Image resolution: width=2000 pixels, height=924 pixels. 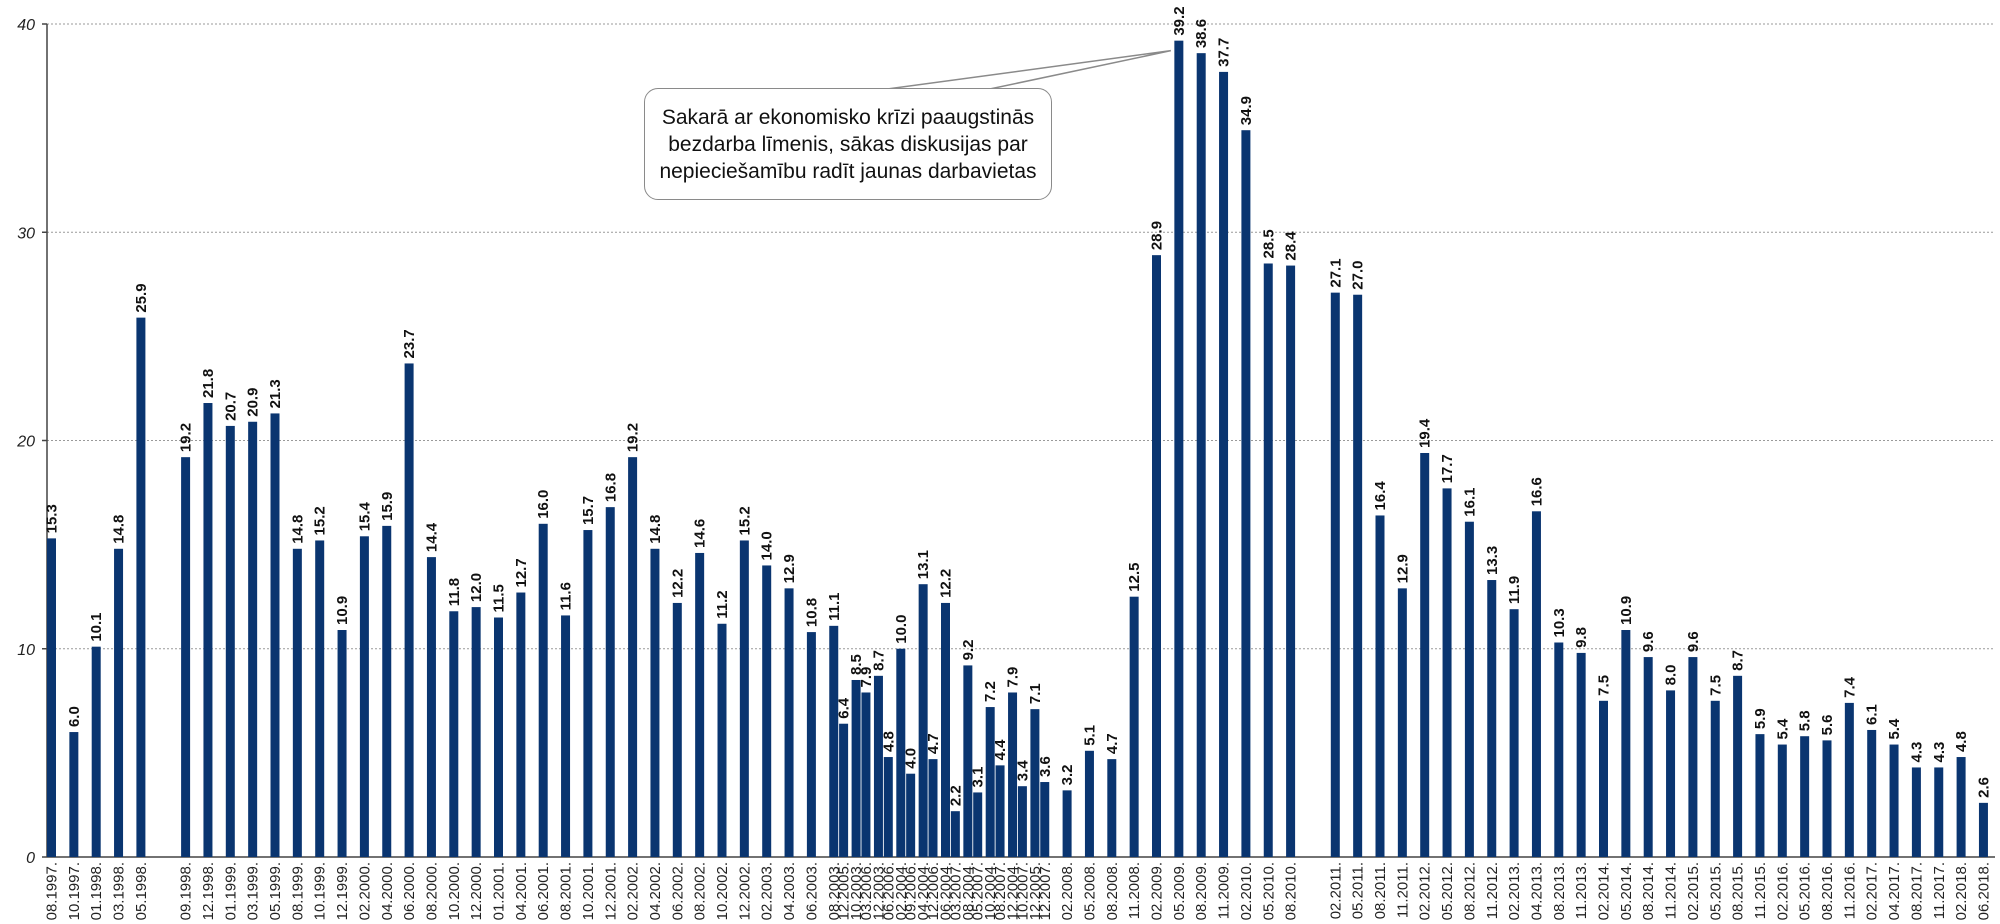 What do you see at coordinates (1045, 766) in the screenshot?
I see `data-label: 3.6` at bounding box center [1045, 766].